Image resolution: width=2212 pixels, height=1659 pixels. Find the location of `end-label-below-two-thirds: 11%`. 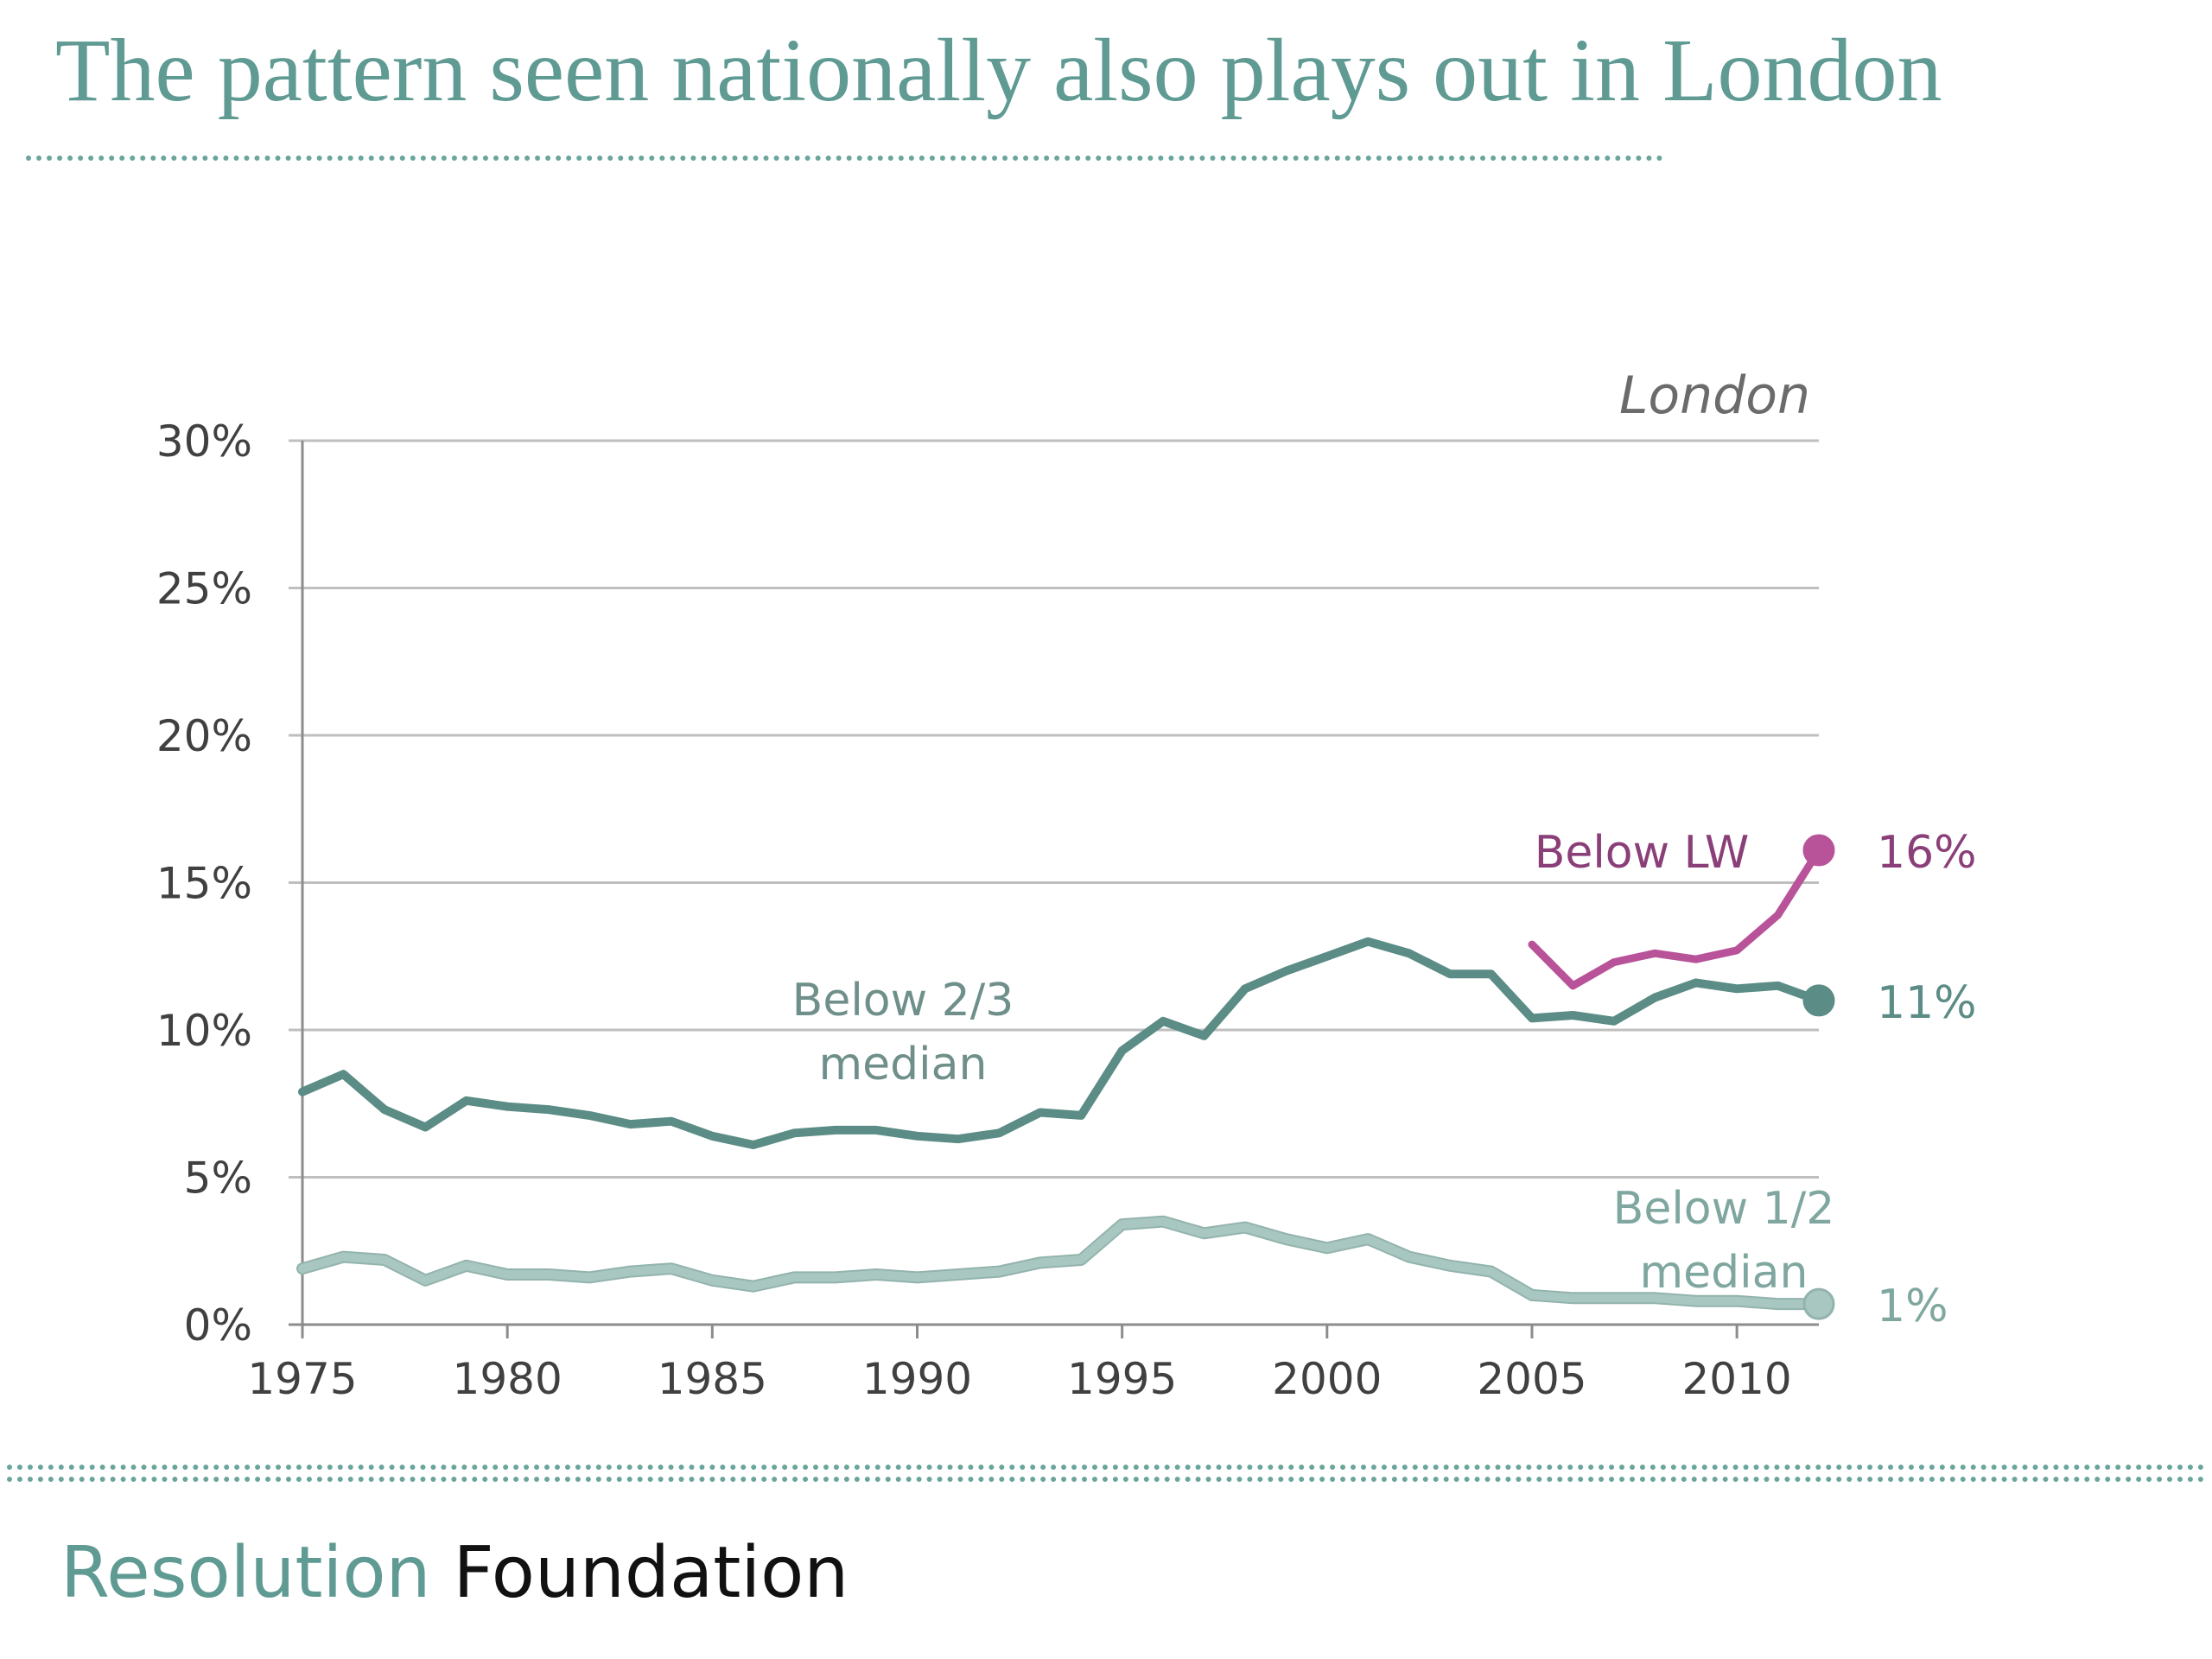

end-label-below-two-thirds: 11% is located at coordinates (1927, 1003).